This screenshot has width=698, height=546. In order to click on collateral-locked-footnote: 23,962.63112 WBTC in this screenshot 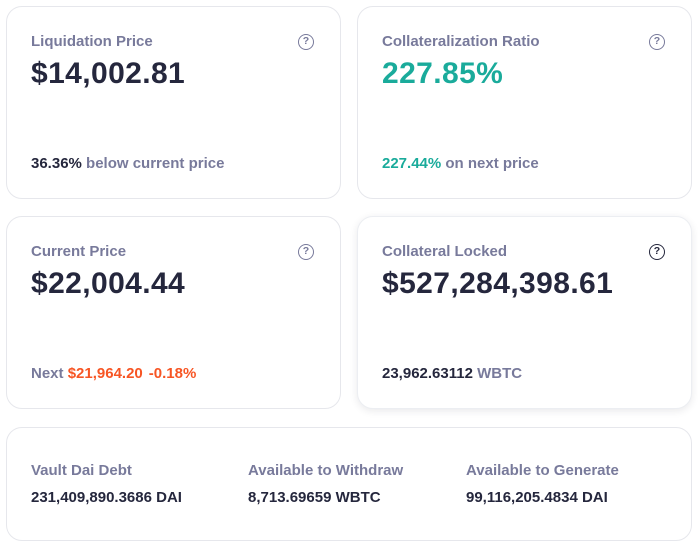, I will do `click(452, 373)`.